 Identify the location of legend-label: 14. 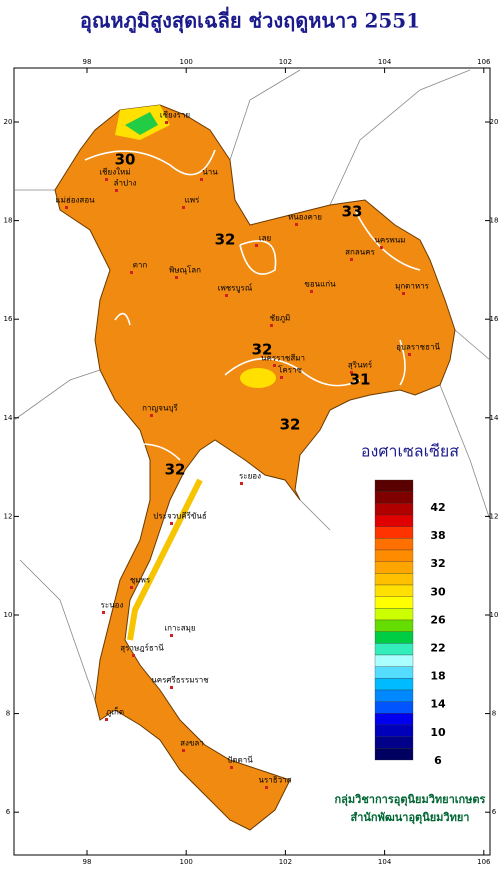
(438, 704).